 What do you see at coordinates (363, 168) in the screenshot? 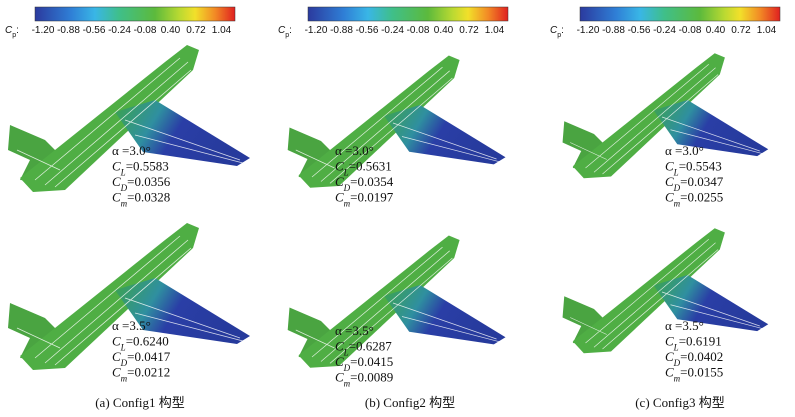
I see `coefficient: CL=0.5631` at bounding box center [363, 168].